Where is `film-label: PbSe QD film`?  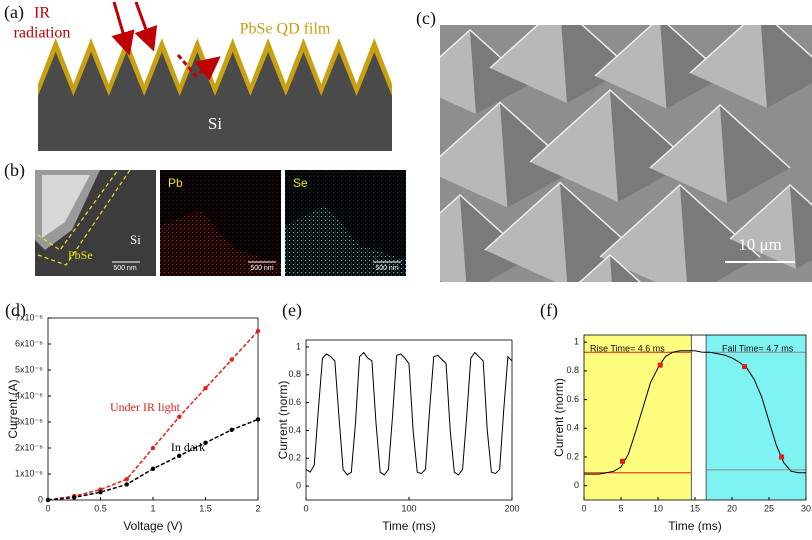
film-label: PbSe QD film is located at coordinates (285, 29).